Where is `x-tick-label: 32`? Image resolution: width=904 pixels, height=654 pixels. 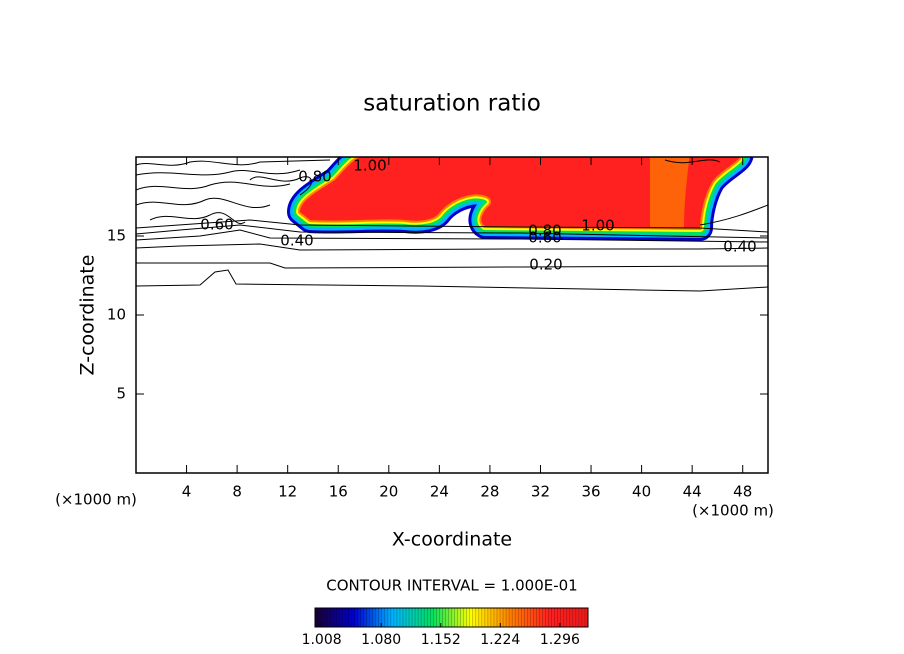 x-tick-label: 32 is located at coordinates (540, 492).